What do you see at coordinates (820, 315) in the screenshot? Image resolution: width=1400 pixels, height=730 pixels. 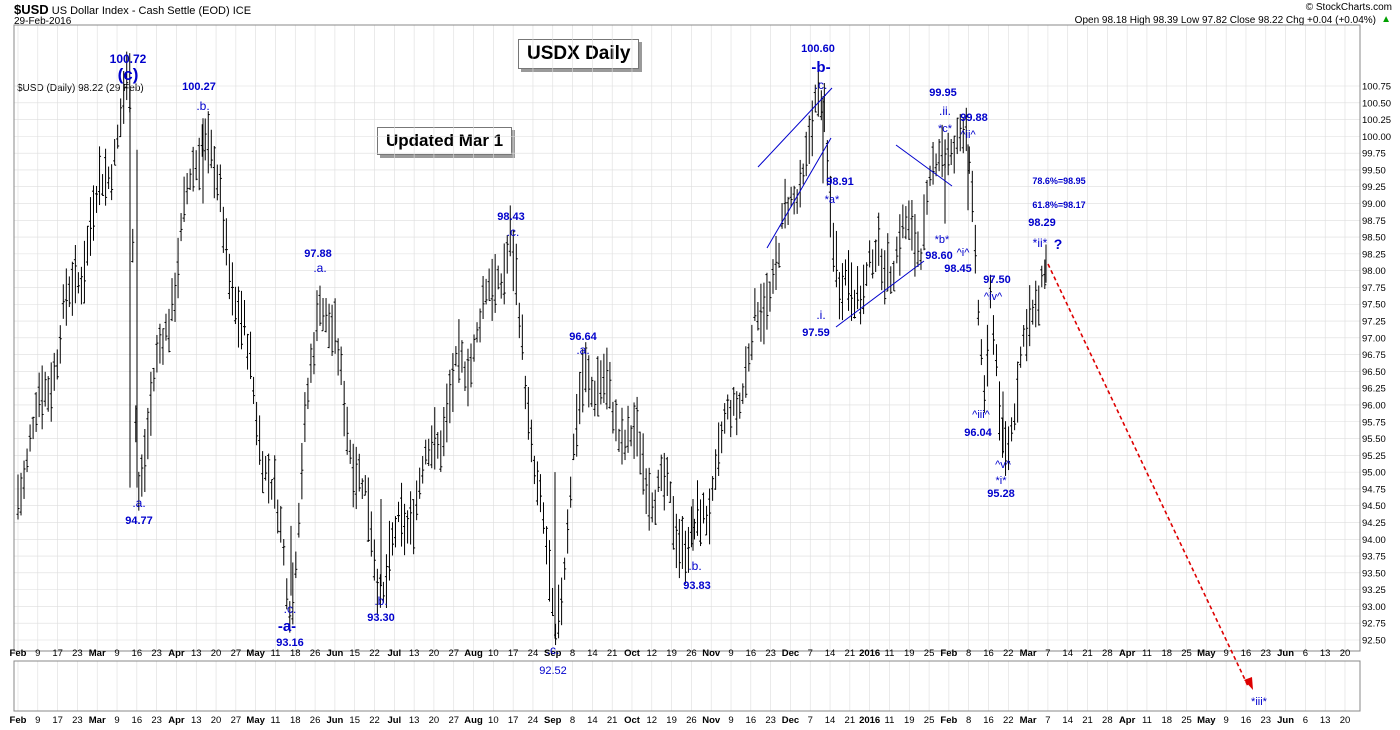 I see `wave-label: .i.` at bounding box center [820, 315].